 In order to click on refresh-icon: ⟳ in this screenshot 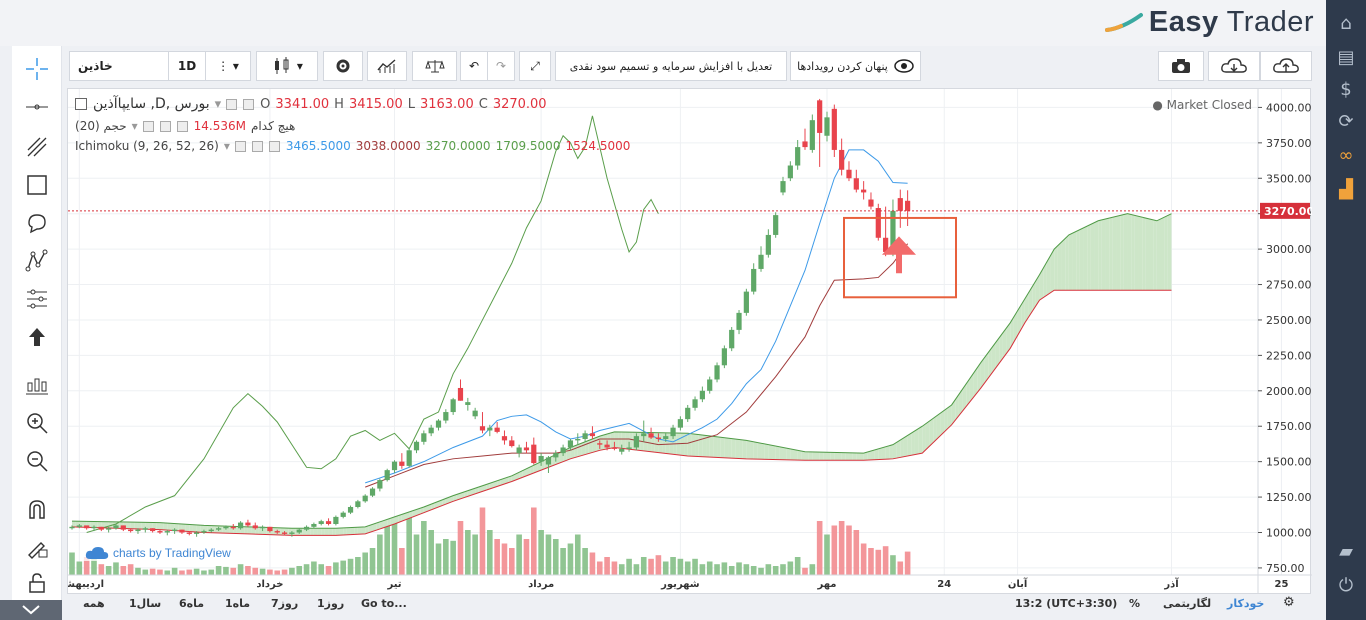, I will do `click(1346, 121)`.